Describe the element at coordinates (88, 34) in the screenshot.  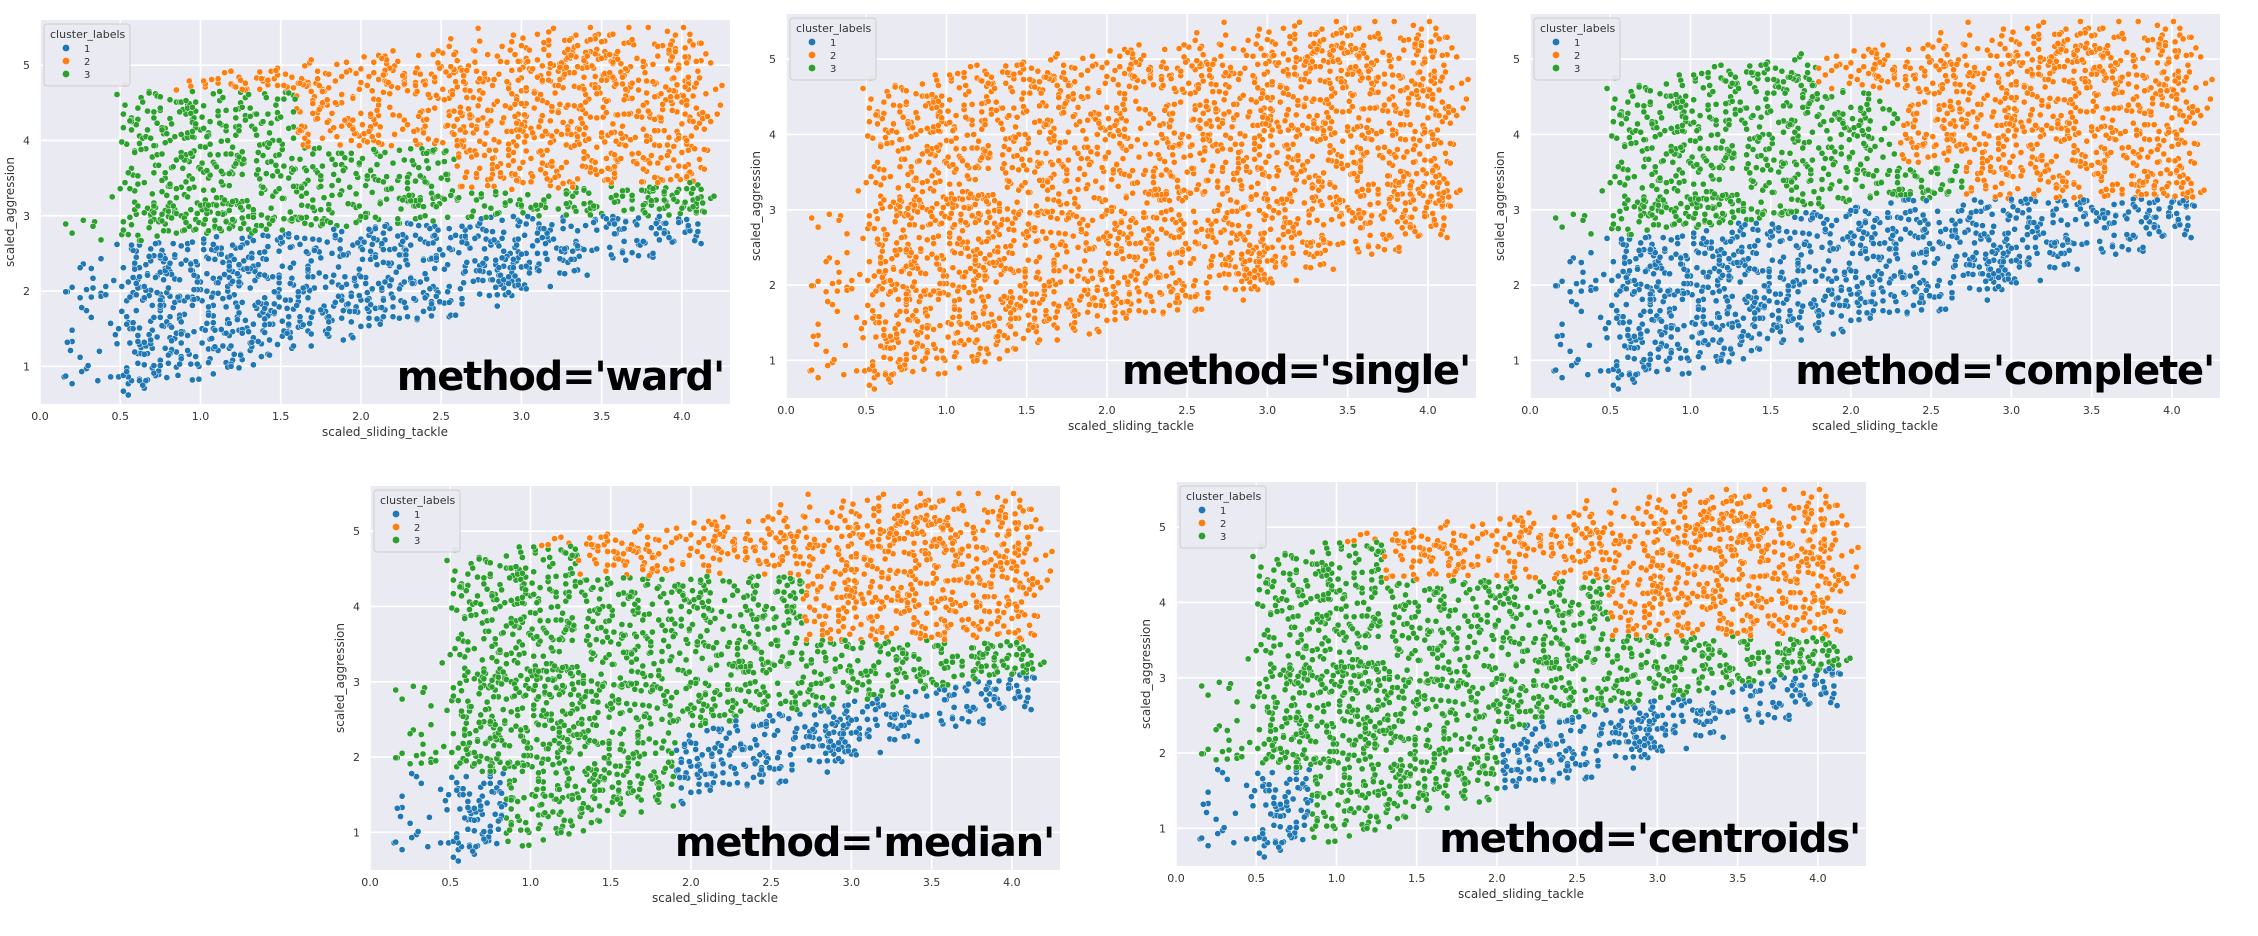
I see `legend-title: cluster_labels` at that location.